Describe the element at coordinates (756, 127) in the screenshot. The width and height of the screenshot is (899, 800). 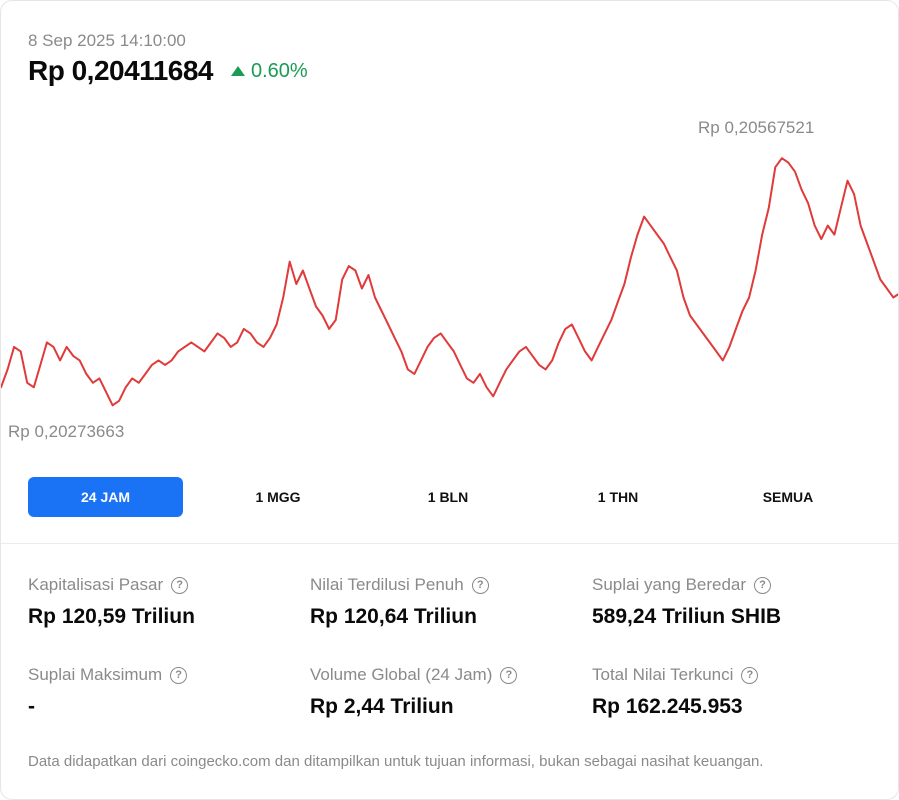
I see `chart-max-label: Rp 0,20567521` at that location.